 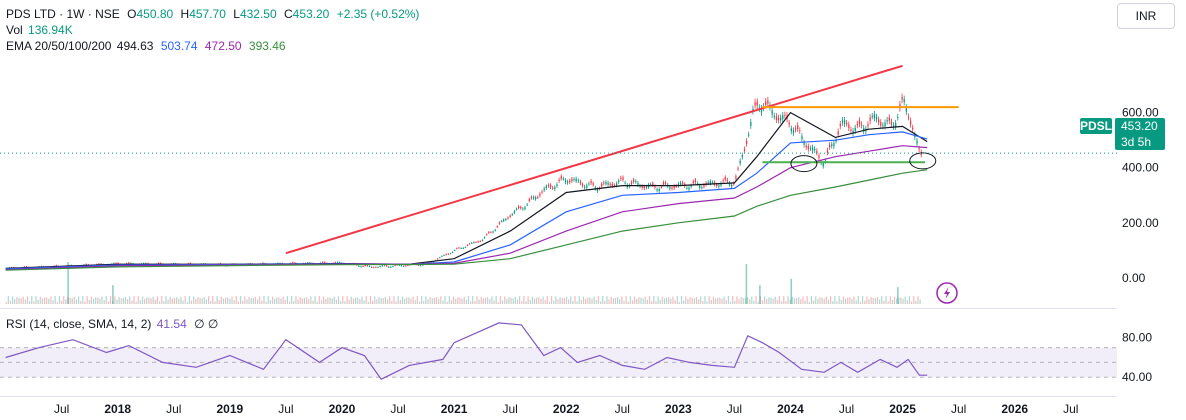 What do you see at coordinates (558, 308) in the screenshot?
I see `pane-separator` at bounding box center [558, 308].